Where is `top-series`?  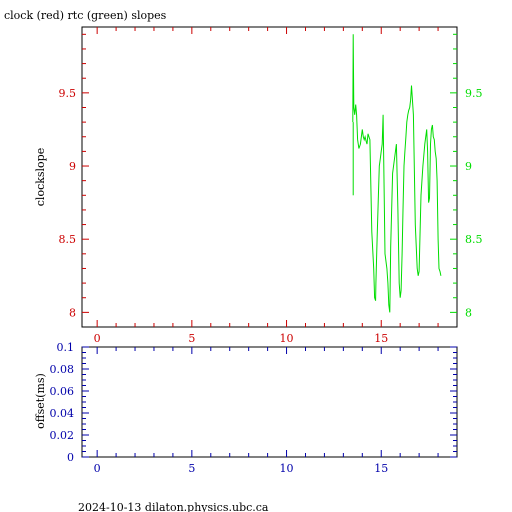
top-series is located at coordinates (397, 173).